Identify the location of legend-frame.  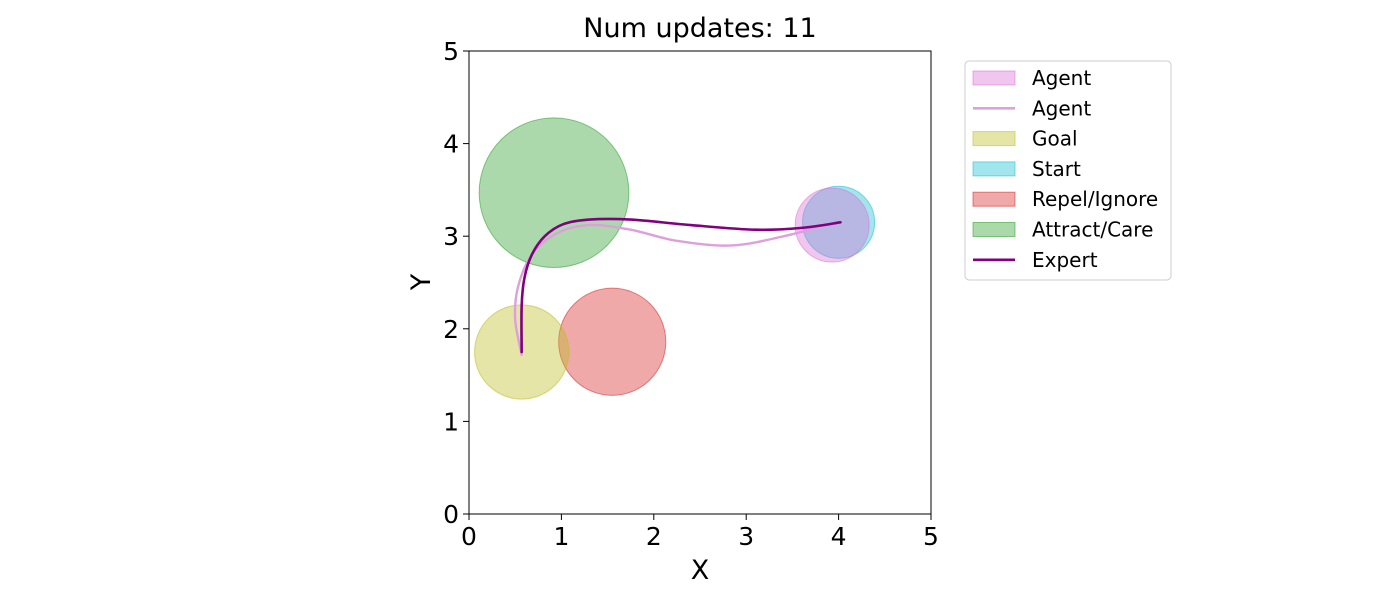
(1068, 170).